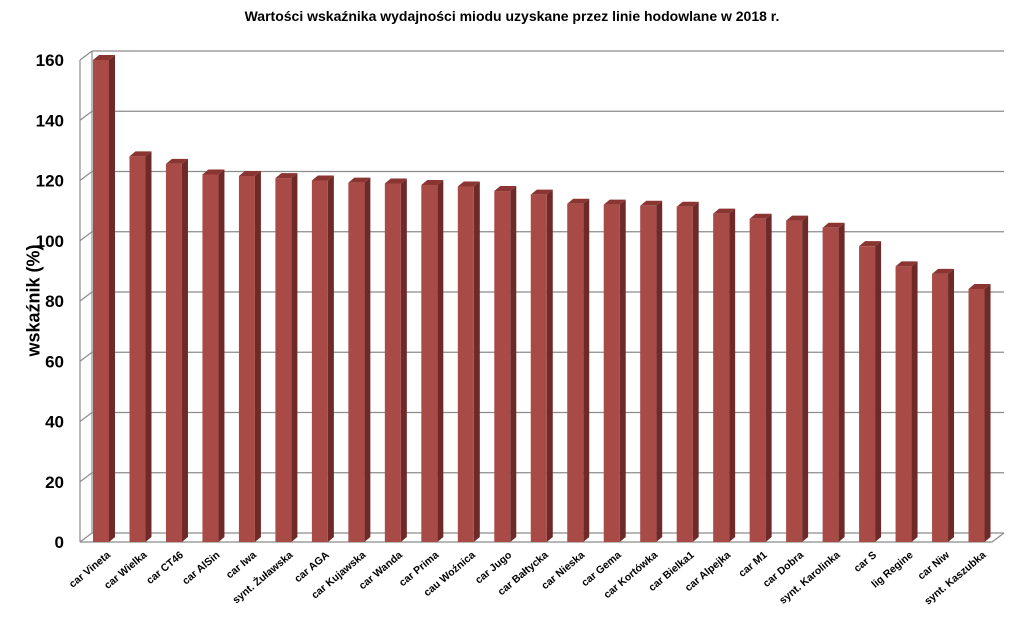  Describe the element at coordinates (263, 577) in the screenshot. I see `x-tick-label: synt. Żuławska` at that location.